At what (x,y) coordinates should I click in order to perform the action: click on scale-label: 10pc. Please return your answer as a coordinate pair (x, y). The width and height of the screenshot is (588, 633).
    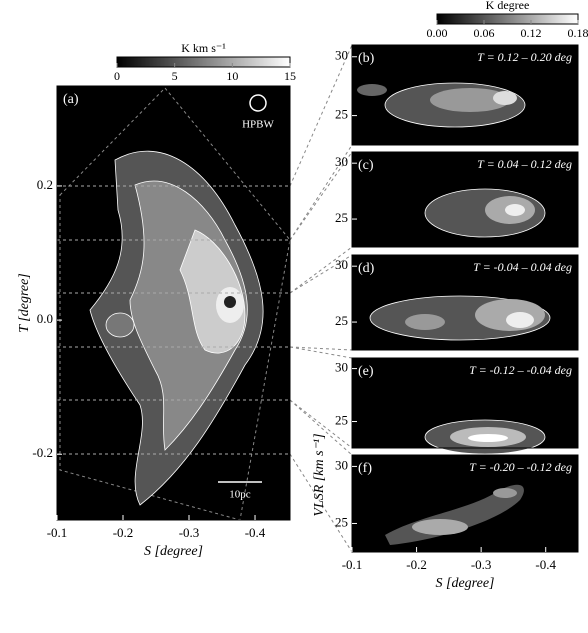
    Looking at the image, I should click on (240, 495).